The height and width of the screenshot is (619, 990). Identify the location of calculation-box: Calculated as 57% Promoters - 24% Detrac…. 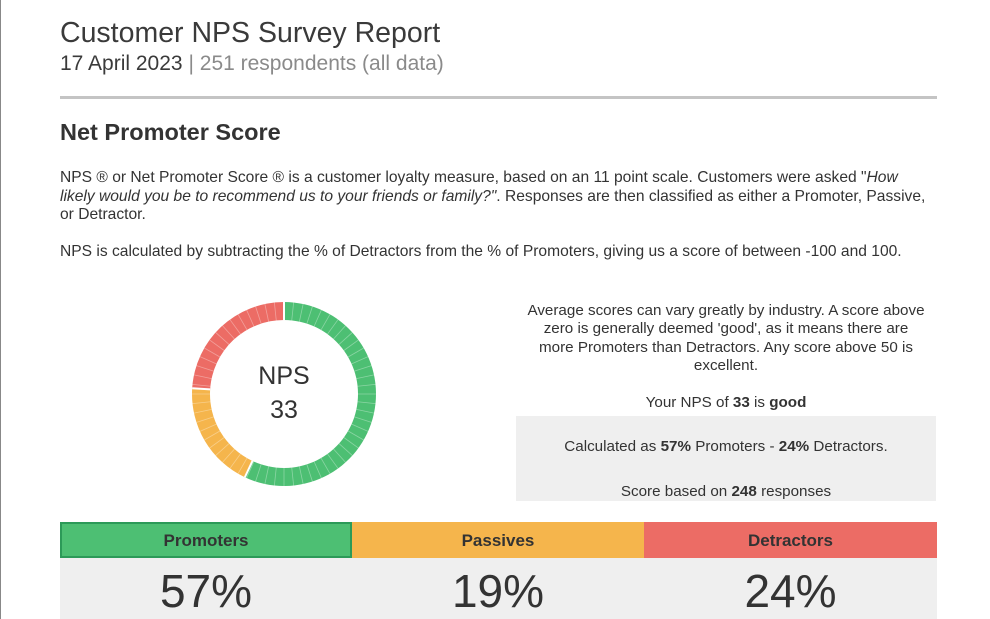
(726, 458).